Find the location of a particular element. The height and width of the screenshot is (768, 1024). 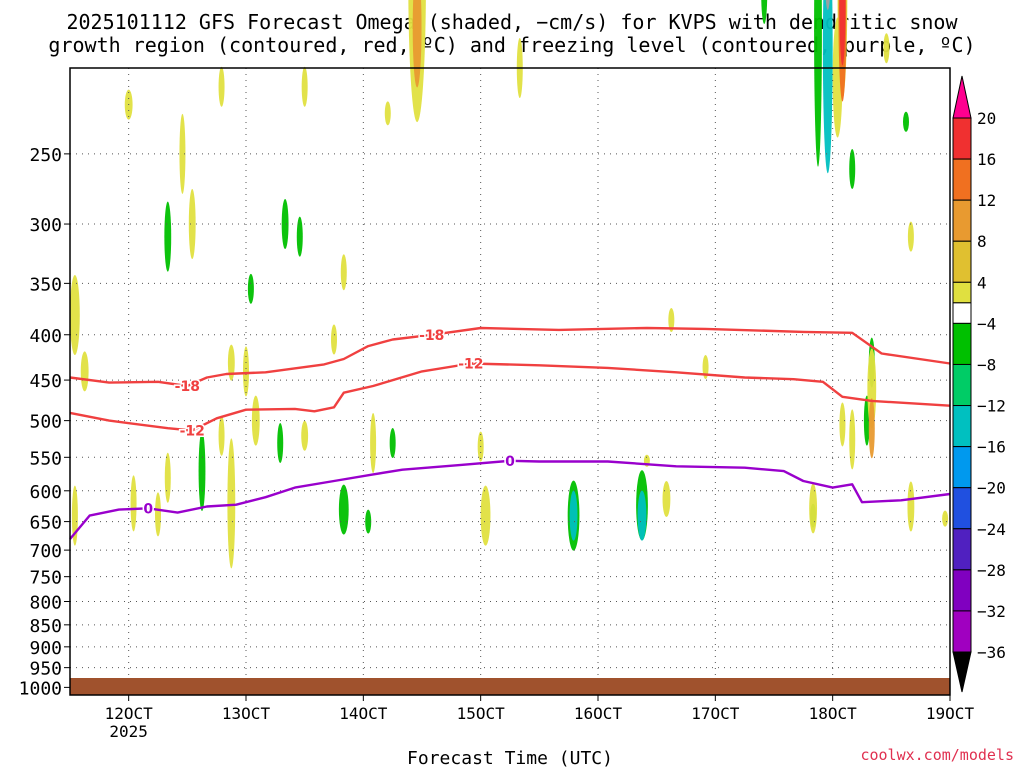

y-tick-label-0: 250 is located at coordinates (45, 155).